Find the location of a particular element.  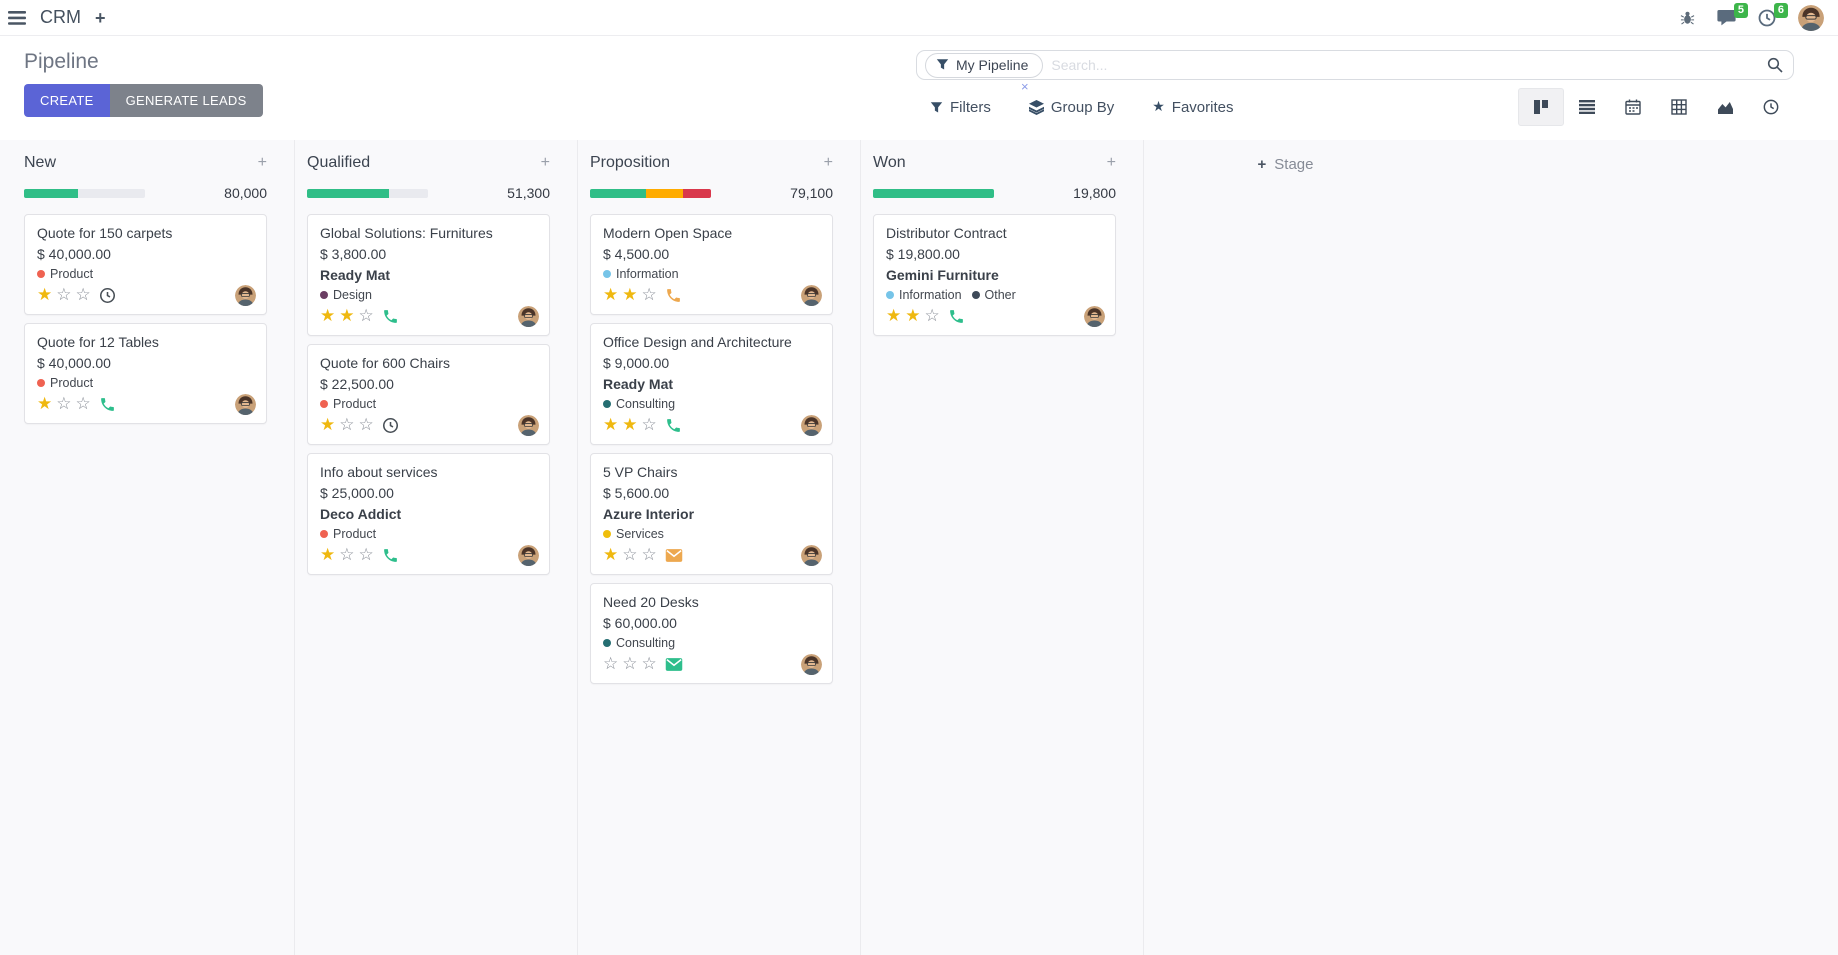

messages-button: 5 is located at coordinates (1732, 14).